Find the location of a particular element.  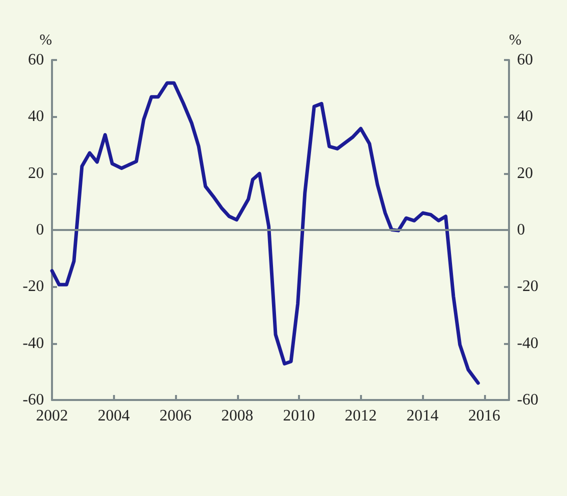

x-tick-label: 2014 is located at coordinates (422, 416).